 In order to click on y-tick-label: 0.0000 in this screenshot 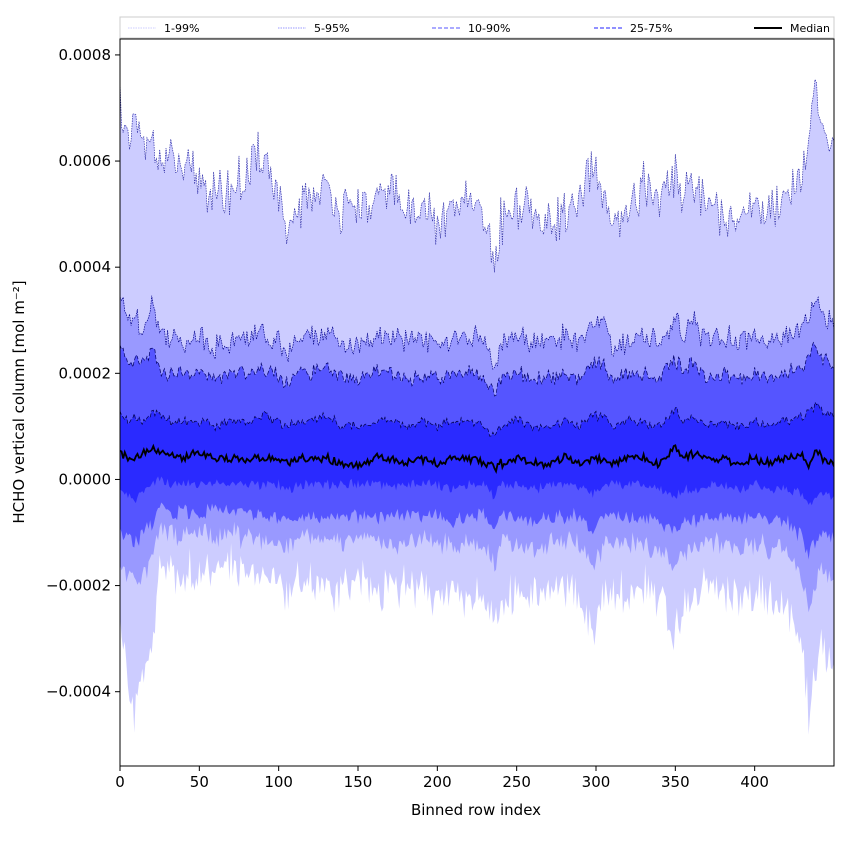, I will do `click(85, 479)`.